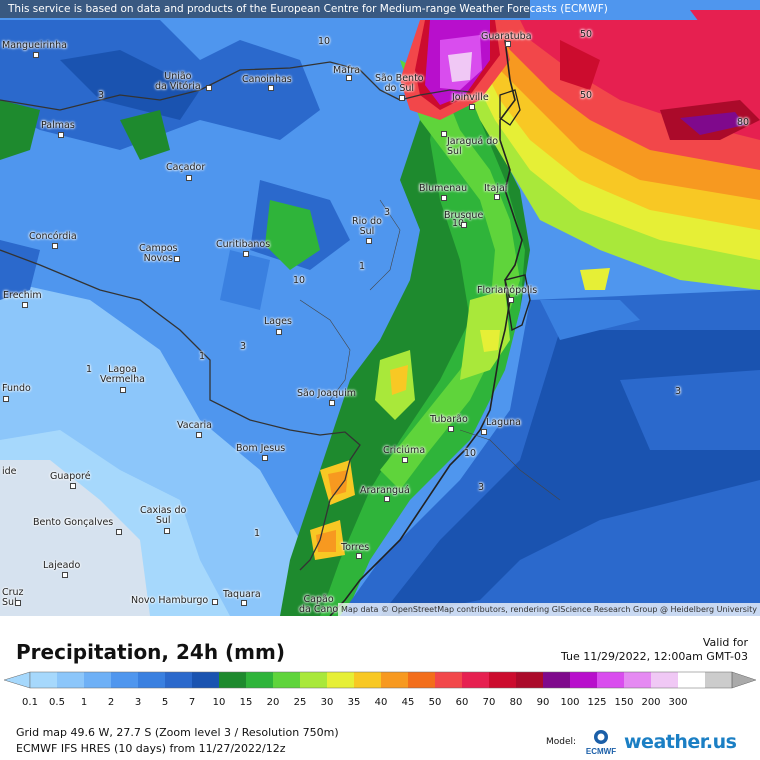 This screenshot has height=760, width=760. Describe the element at coordinates (624, 702) in the screenshot. I see `scale-tick-label: 150` at that location.